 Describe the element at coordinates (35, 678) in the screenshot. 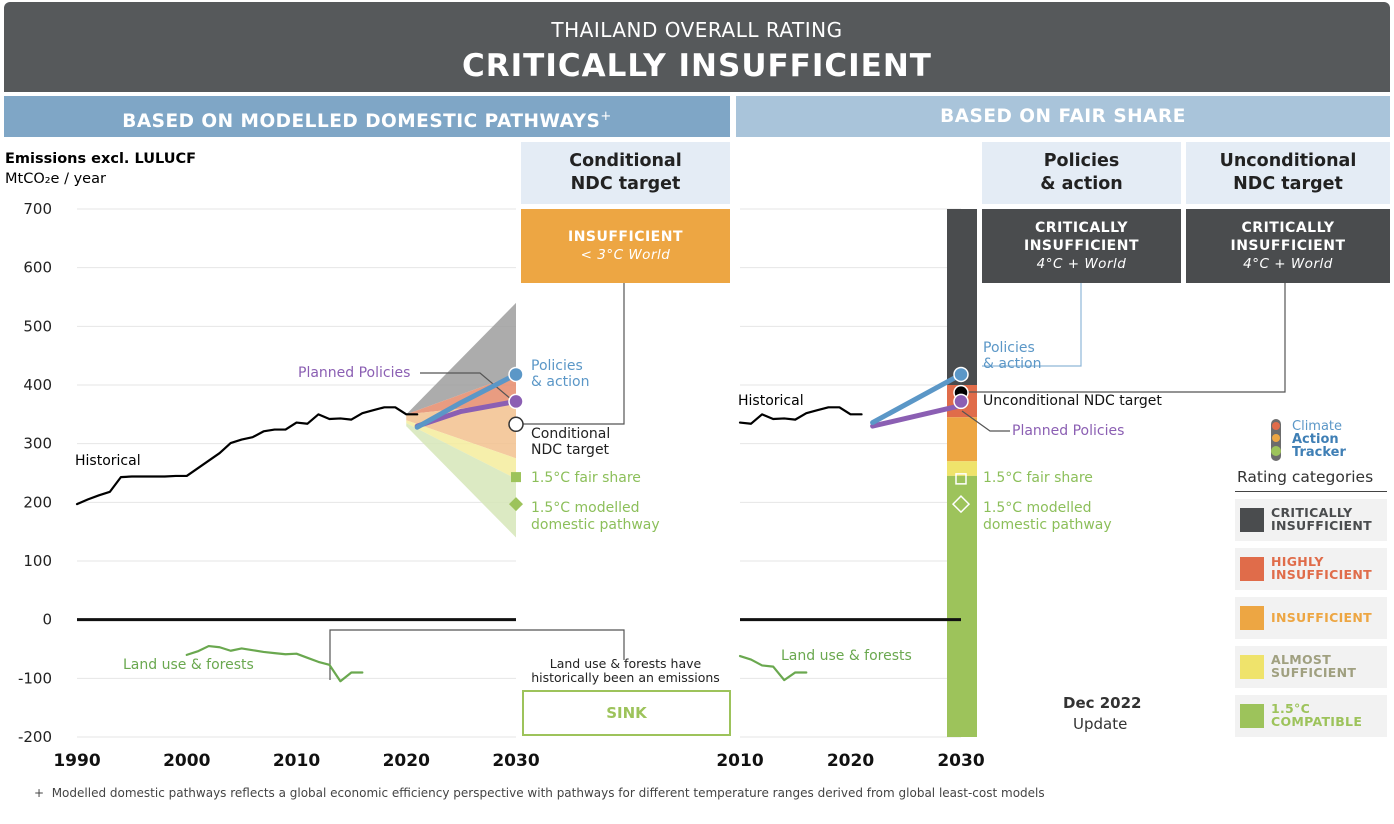

I see `y-tick-label: -100` at that location.